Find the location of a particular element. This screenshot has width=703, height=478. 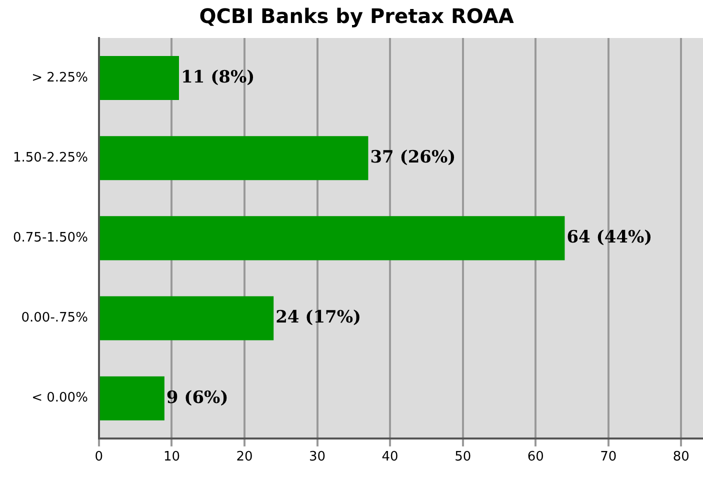

y-tick-label: > 2.25% is located at coordinates (60, 78).